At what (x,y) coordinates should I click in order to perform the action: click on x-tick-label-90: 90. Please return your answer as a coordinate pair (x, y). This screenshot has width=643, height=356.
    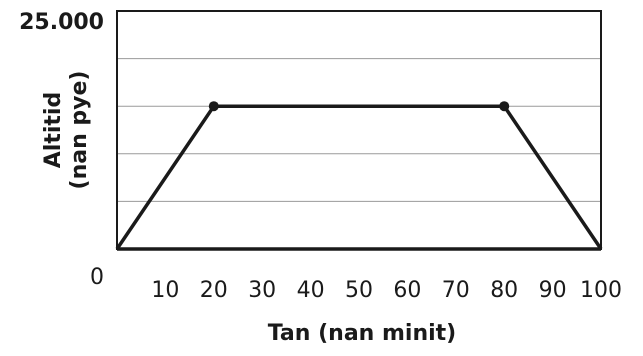
    Looking at the image, I should click on (553, 290).